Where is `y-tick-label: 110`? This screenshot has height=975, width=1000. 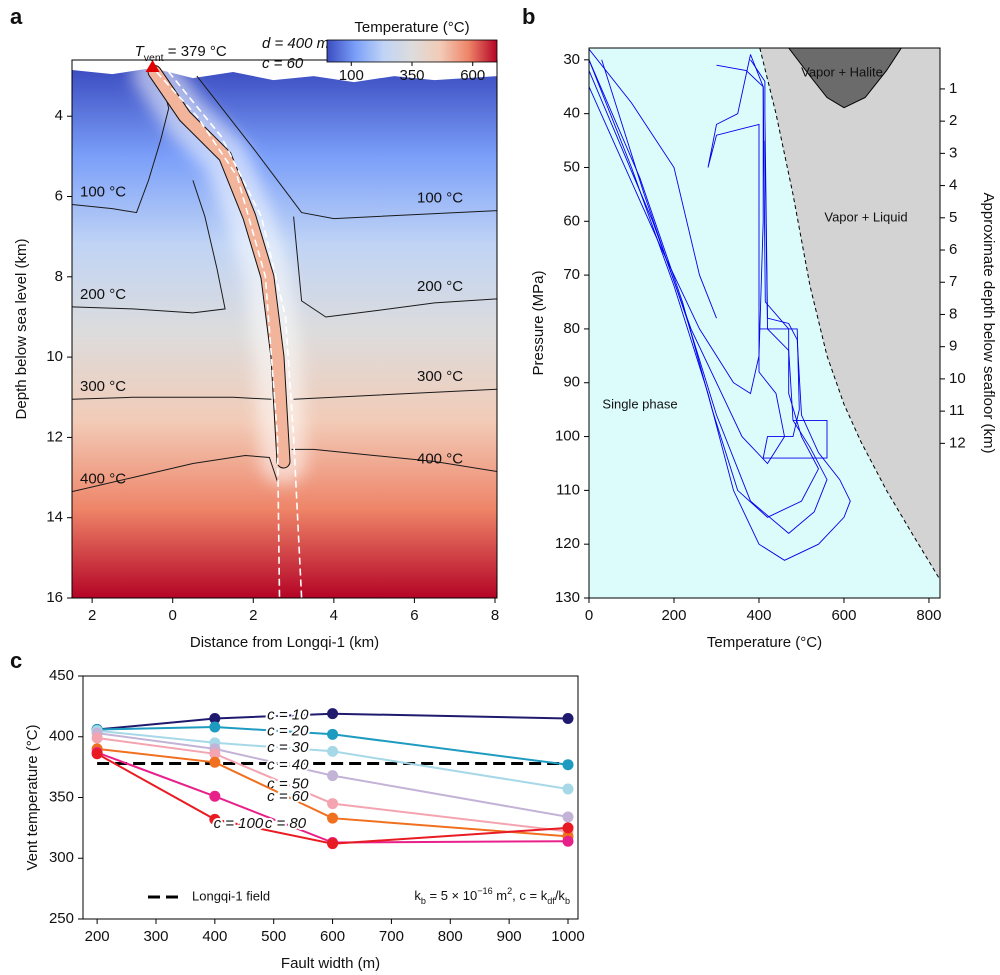
y-tick-label: 110 is located at coordinates (568, 489).